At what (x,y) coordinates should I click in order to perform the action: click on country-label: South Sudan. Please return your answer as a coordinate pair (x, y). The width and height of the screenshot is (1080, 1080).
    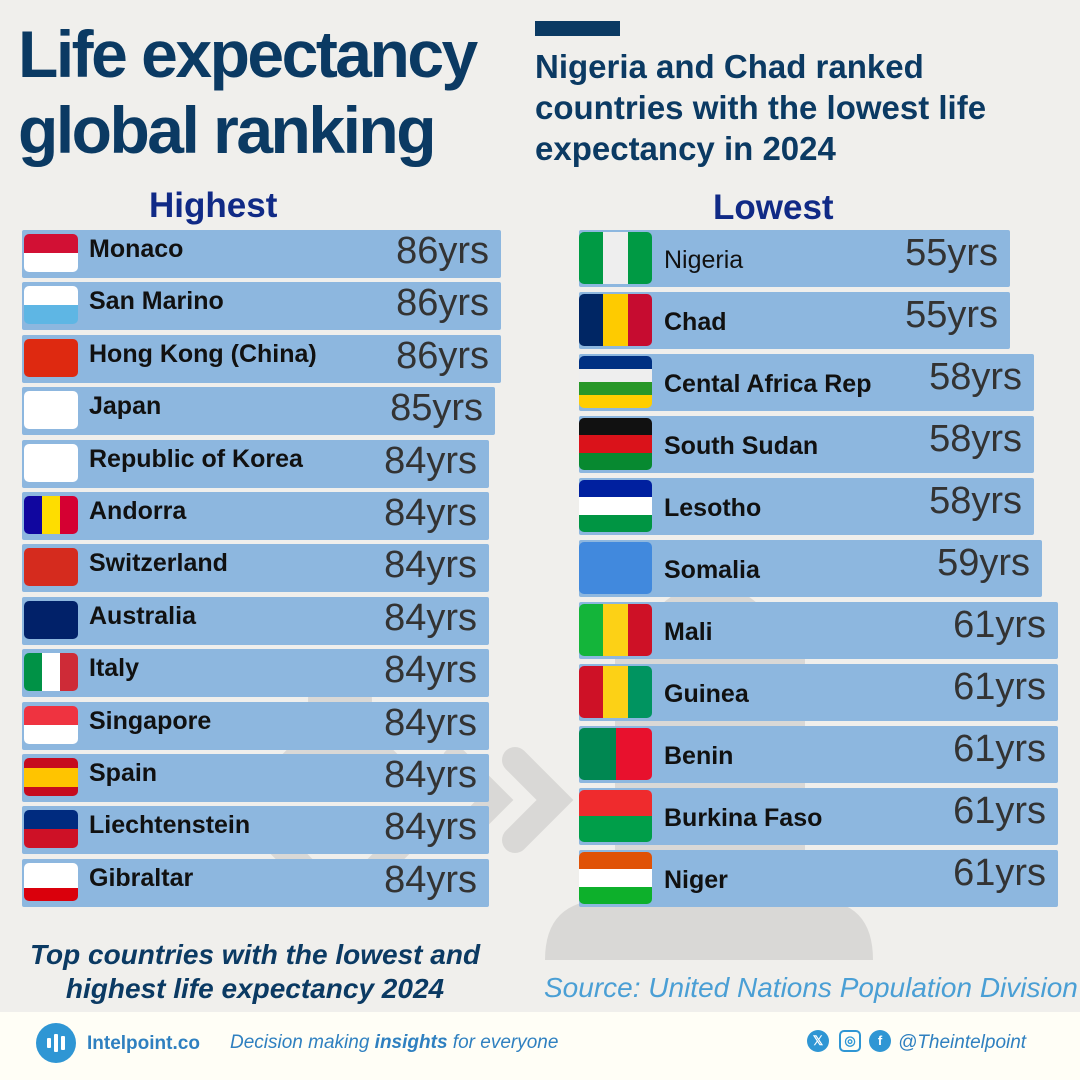
    Looking at the image, I should click on (741, 446).